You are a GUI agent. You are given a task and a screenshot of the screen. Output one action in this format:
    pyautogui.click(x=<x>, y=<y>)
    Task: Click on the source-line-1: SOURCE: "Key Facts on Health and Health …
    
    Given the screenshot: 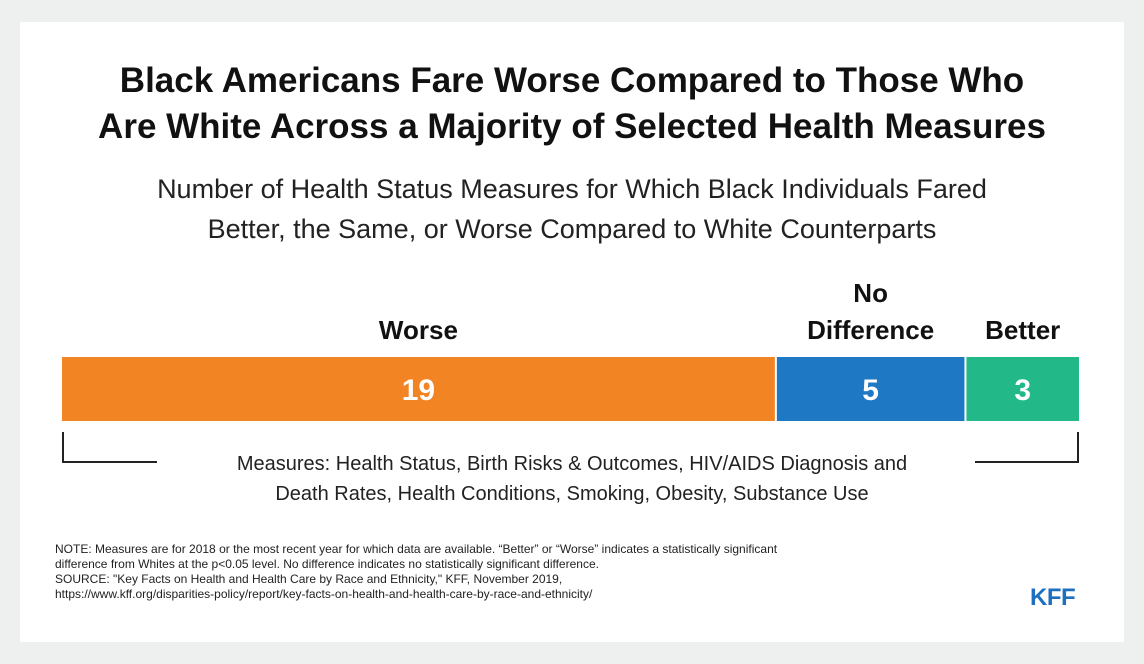 What is the action you would take?
    pyautogui.click(x=309, y=579)
    